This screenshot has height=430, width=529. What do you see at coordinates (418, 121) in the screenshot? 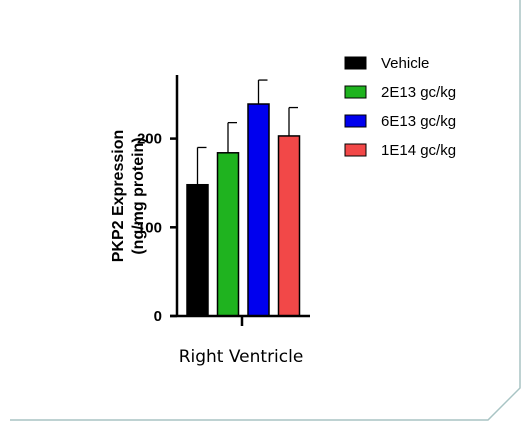
I see `legend-label-6e13-gc-kg: 6E13 gc/kg` at bounding box center [418, 121].